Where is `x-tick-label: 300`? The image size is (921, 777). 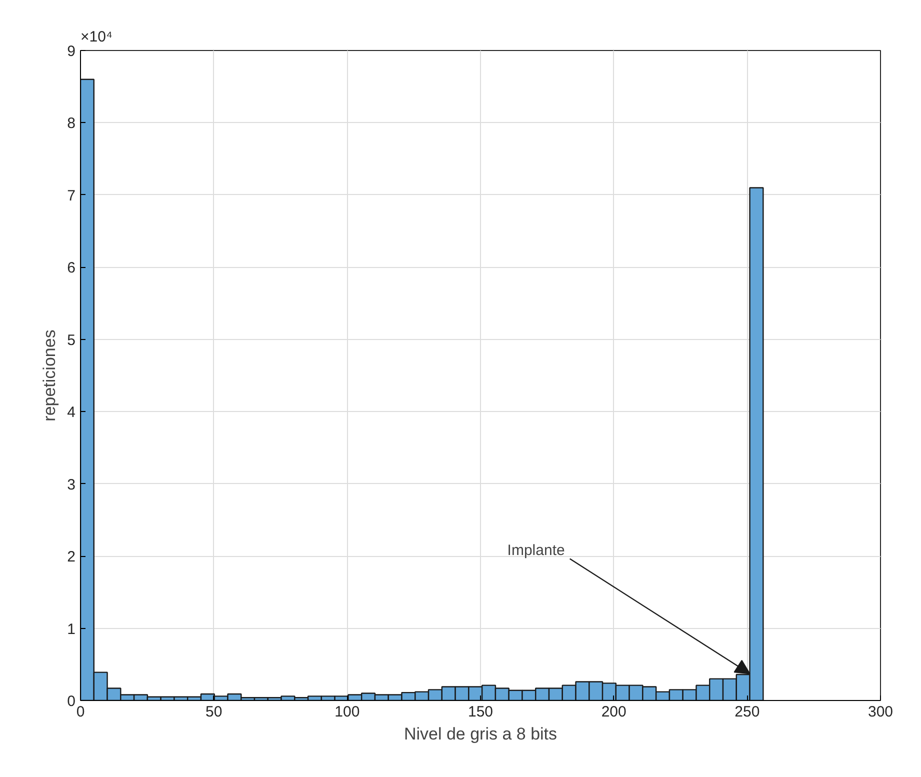
x-tick-label: 300 is located at coordinates (881, 712).